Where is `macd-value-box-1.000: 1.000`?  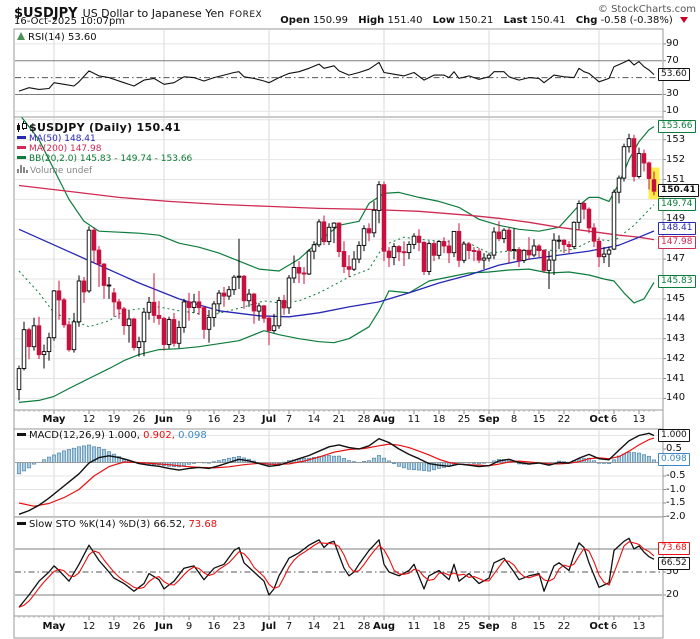
macd-value-box-1.000: 1.000 is located at coordinates (674, 435).